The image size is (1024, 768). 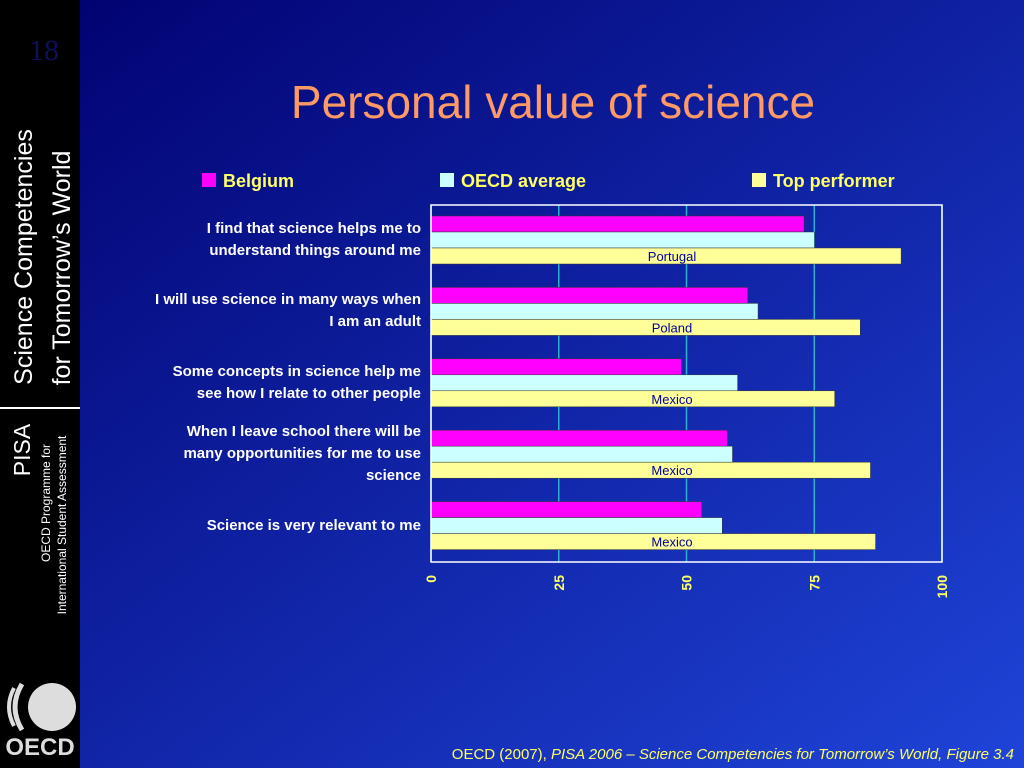 I want to click on bar-annotation: Portugal, so click(x=672, y=256).